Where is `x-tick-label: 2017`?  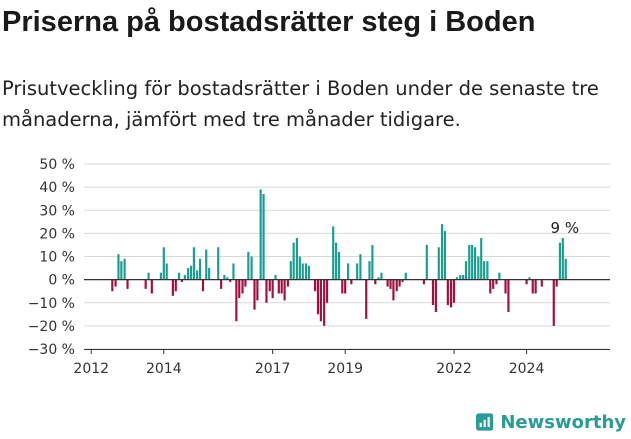
x-tick-label: 2017 is located at coordinates (273, 369).